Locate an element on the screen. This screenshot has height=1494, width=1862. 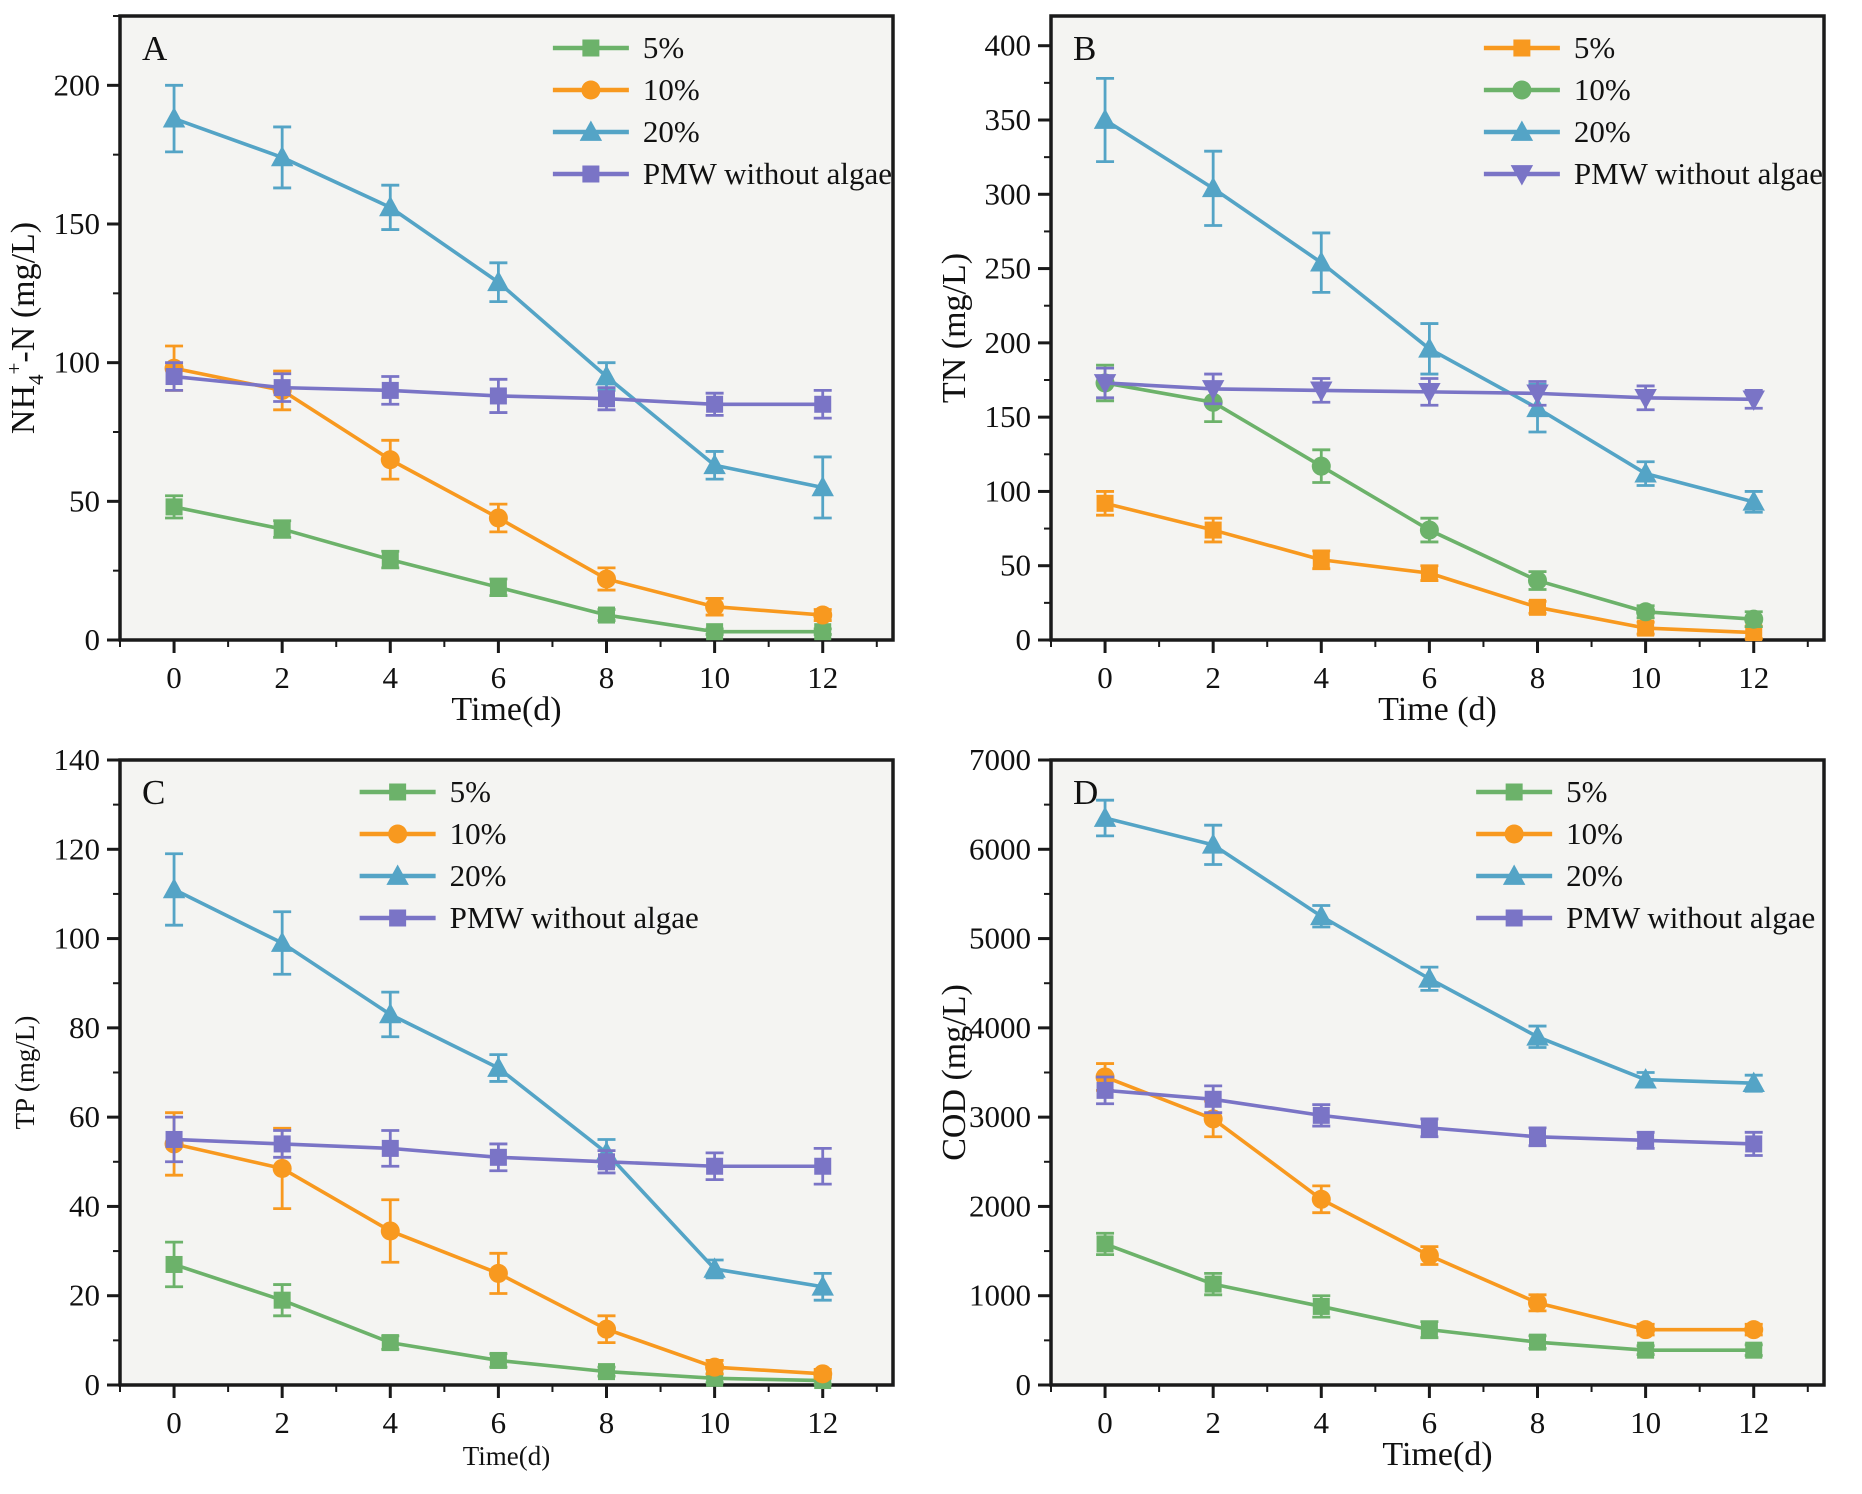
y-tick-label: 7000 is located at coordinates (1000, 760).